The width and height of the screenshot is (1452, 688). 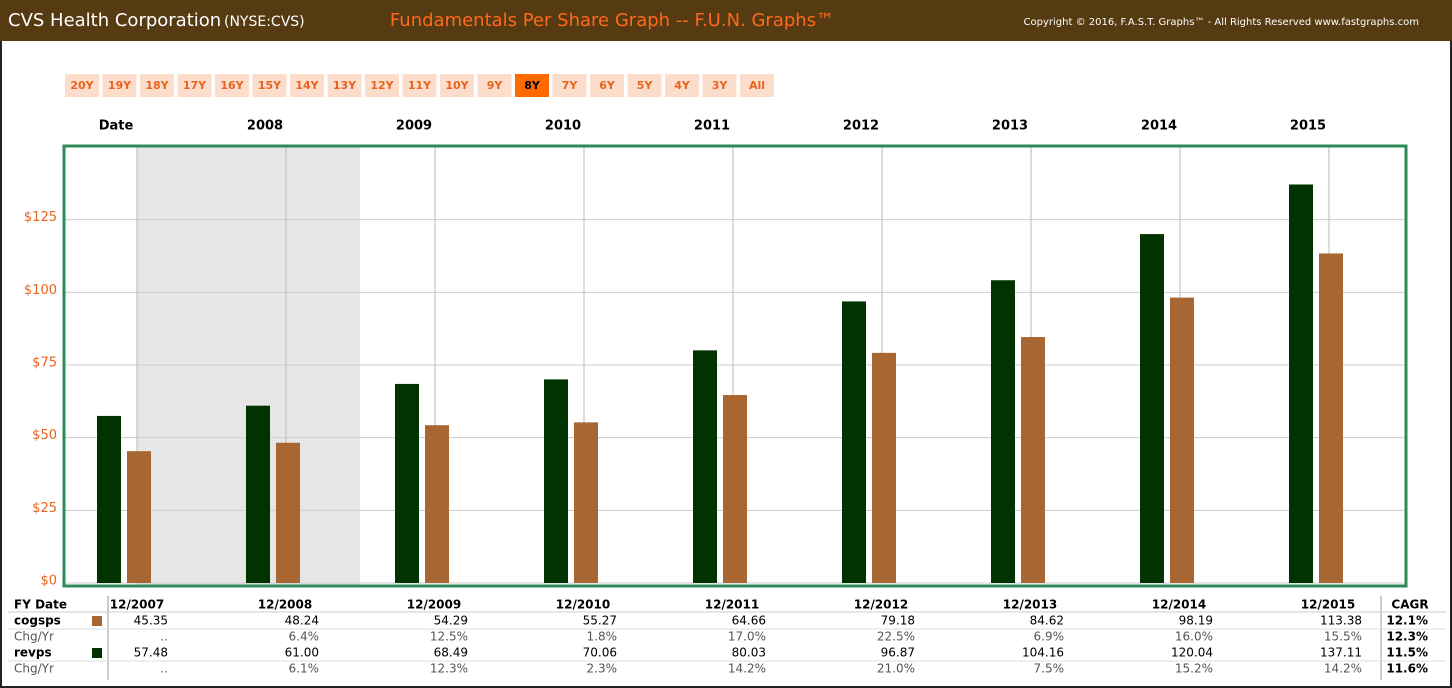 I want to click on change-cell: 21.0%, so click(x=896, y=669).